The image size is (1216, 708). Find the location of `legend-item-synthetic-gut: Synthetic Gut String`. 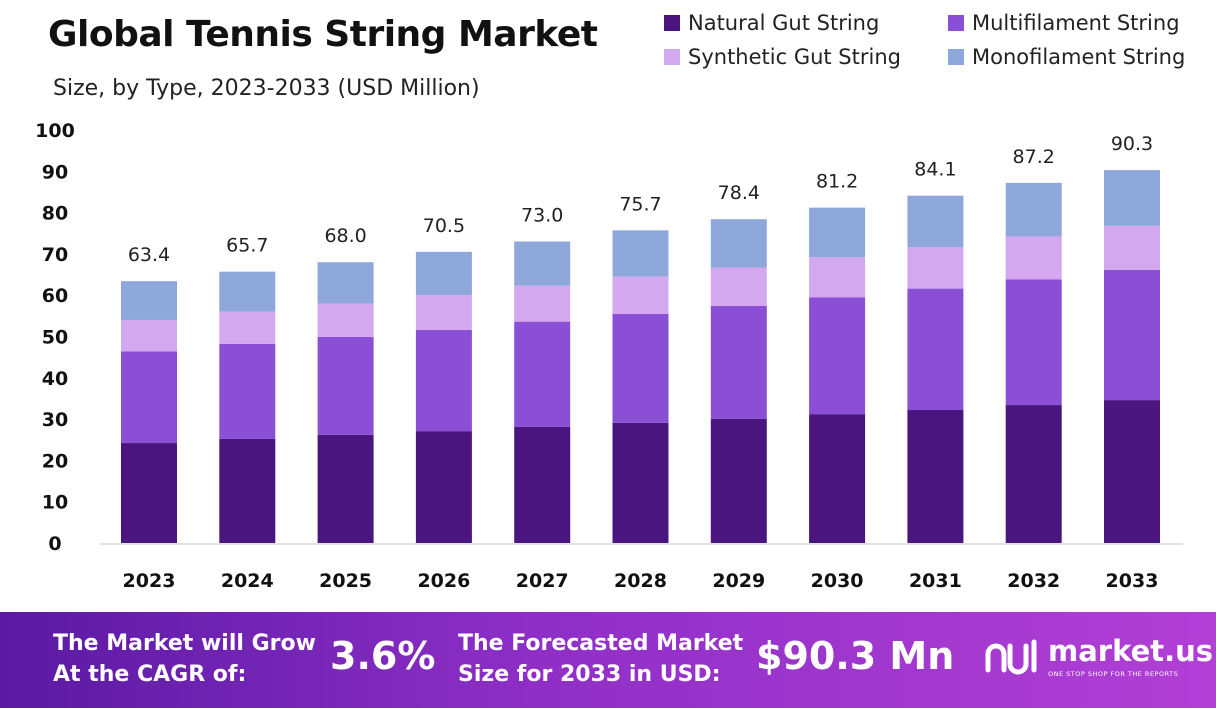

legend-item-synthetic-gut: Synthetic Gut String is located at coordinates (782, 57).